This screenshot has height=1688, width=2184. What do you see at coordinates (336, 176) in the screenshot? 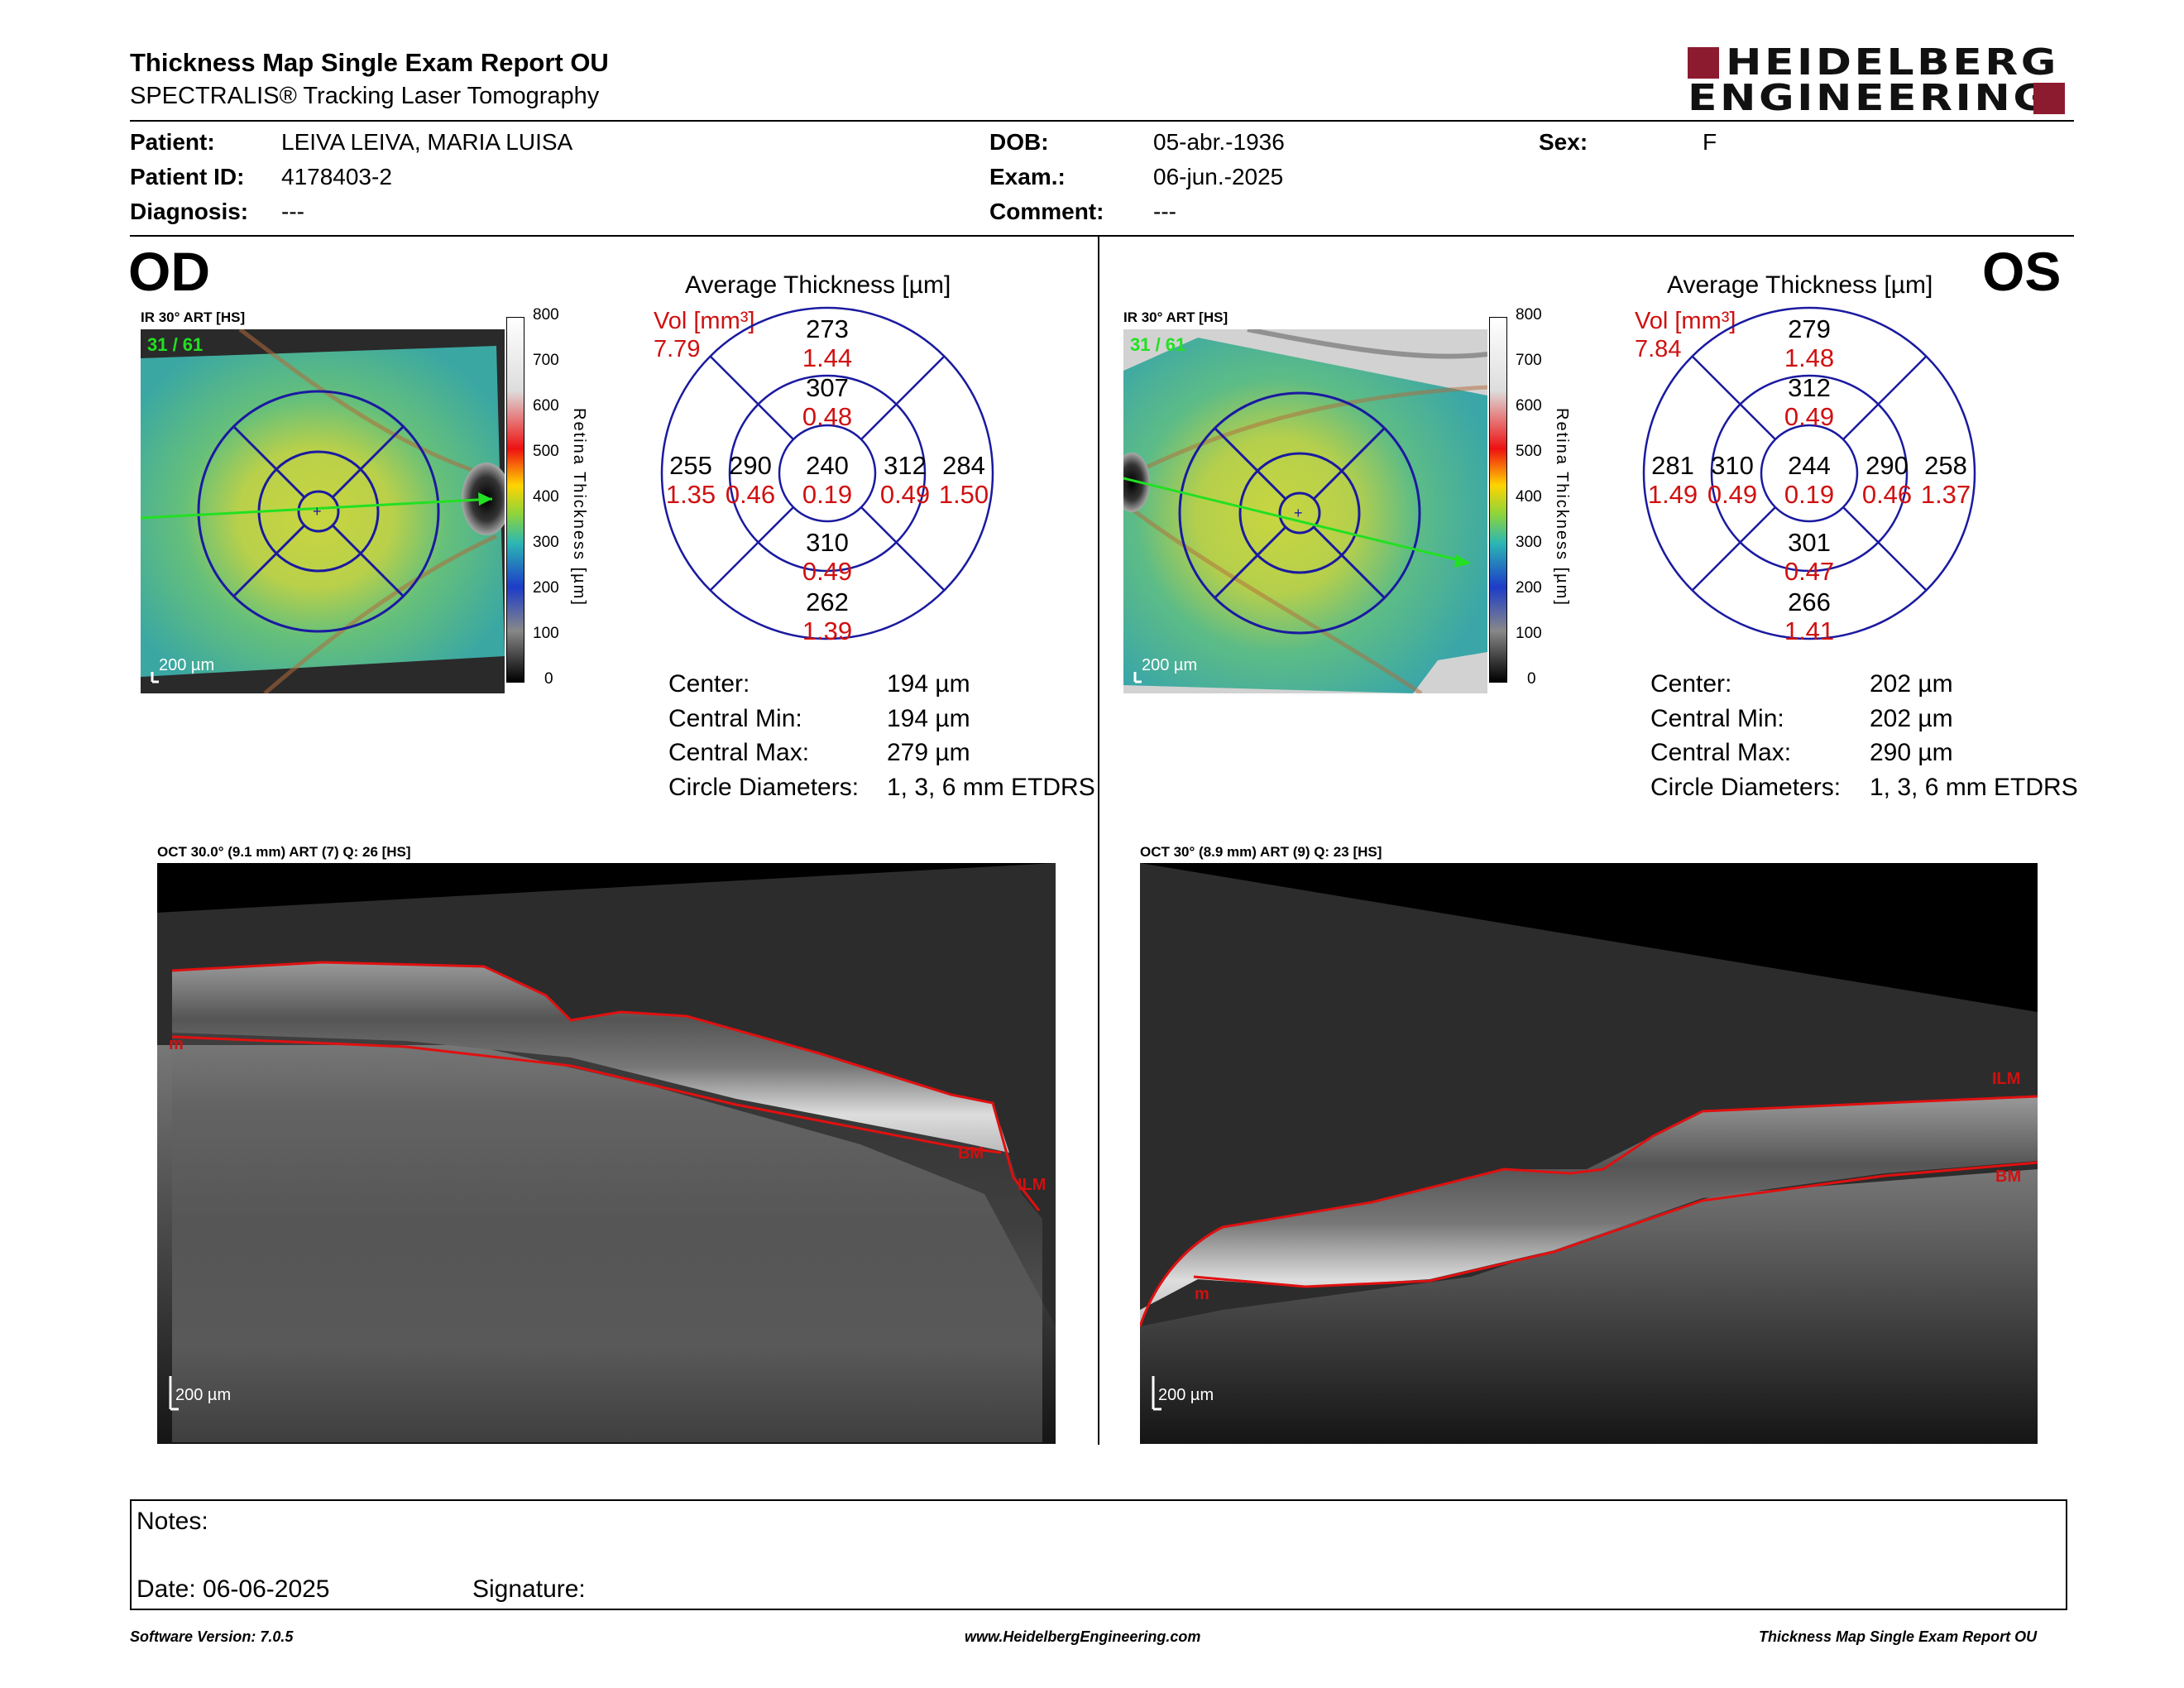
I see `patient-id: 4178403-2` at bounding box center [336, 176].